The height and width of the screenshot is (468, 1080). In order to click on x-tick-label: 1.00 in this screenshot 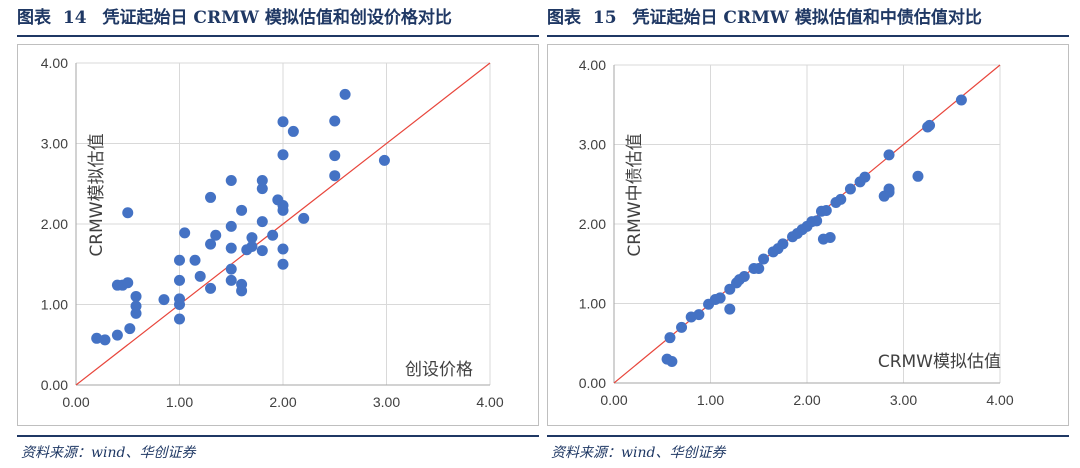, I will do `click(710, 400)`.